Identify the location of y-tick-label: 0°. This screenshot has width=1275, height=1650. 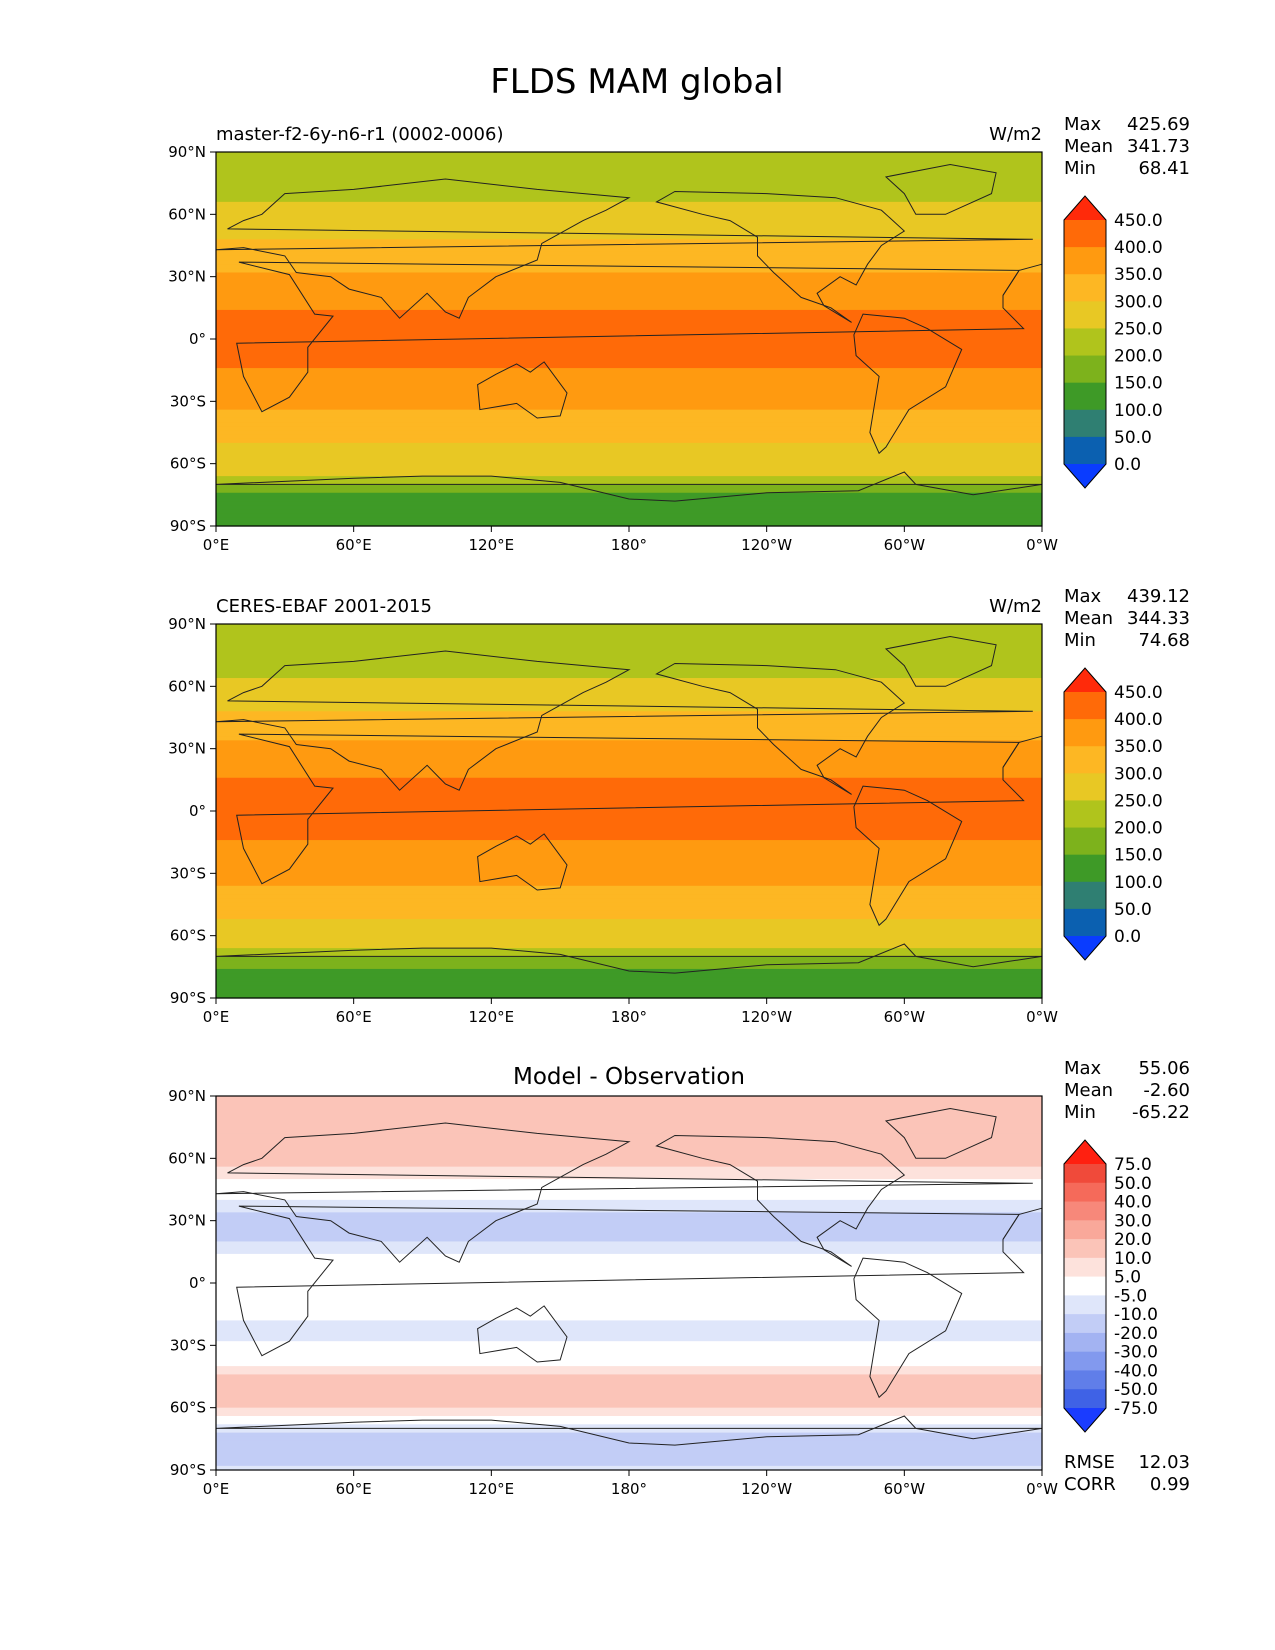
(197, 811).